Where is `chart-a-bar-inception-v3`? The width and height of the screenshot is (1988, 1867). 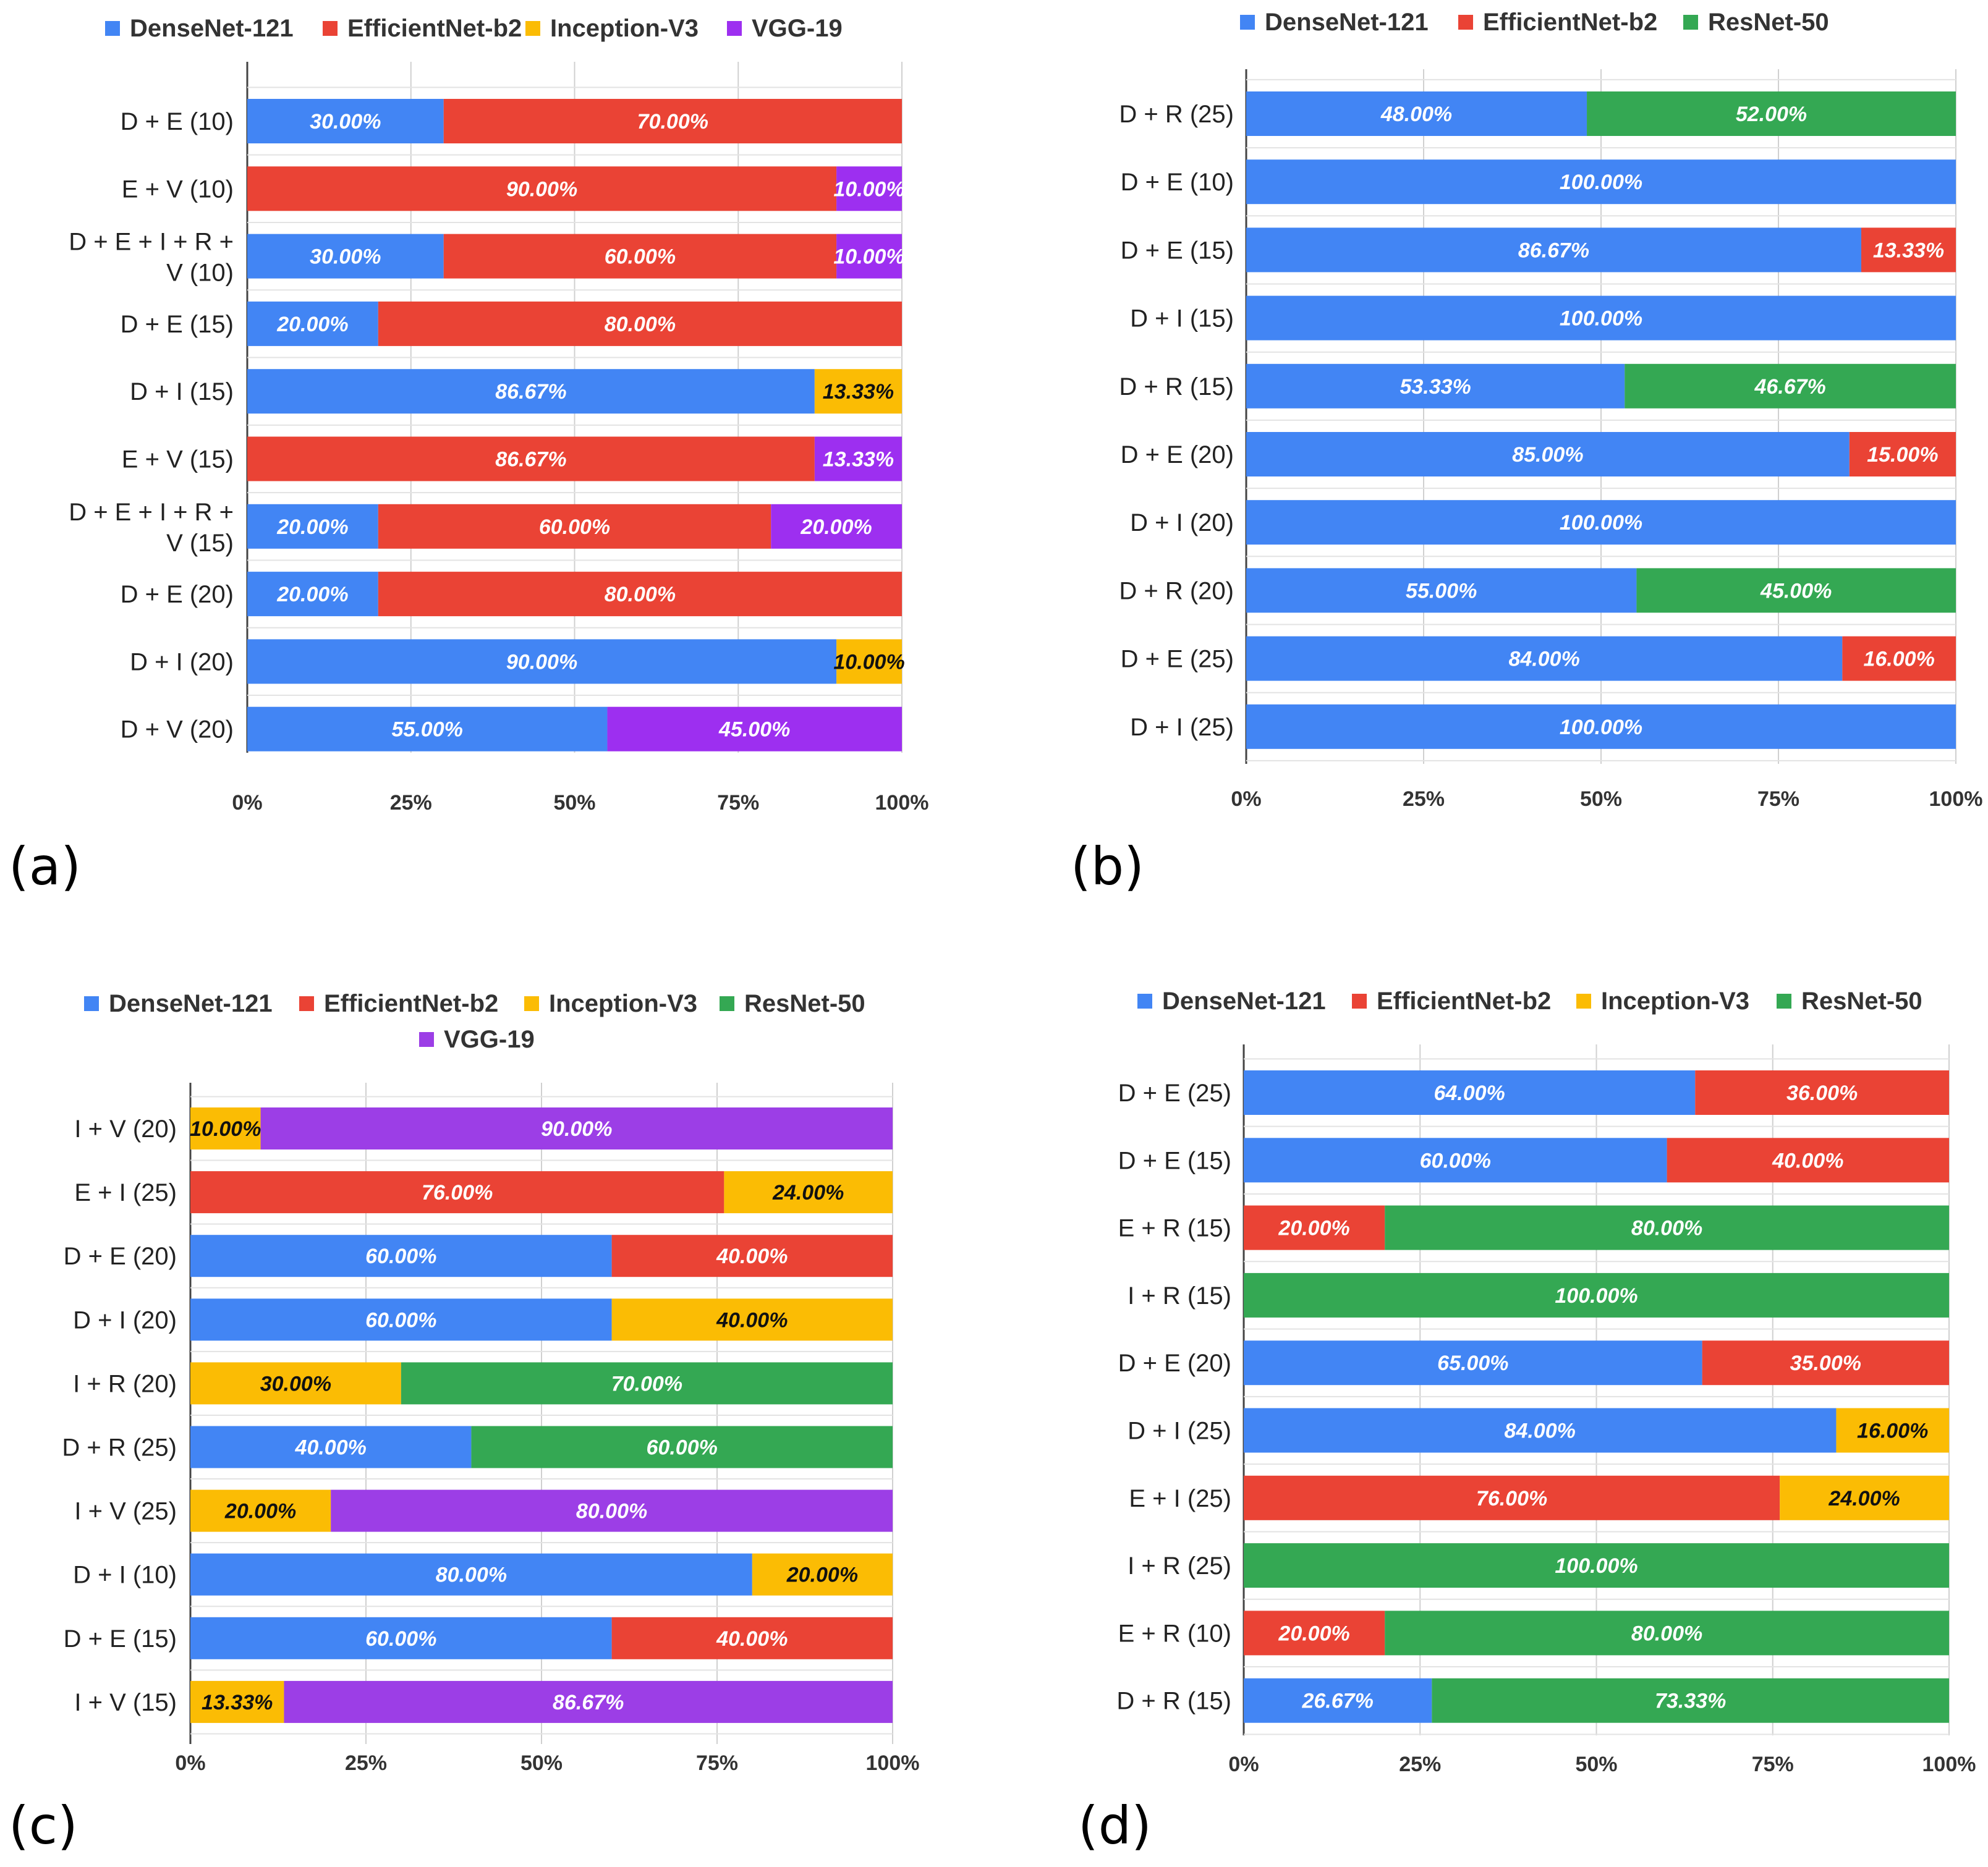 chart-a-bar-inception-v3 is located at coordinates (858, 391).